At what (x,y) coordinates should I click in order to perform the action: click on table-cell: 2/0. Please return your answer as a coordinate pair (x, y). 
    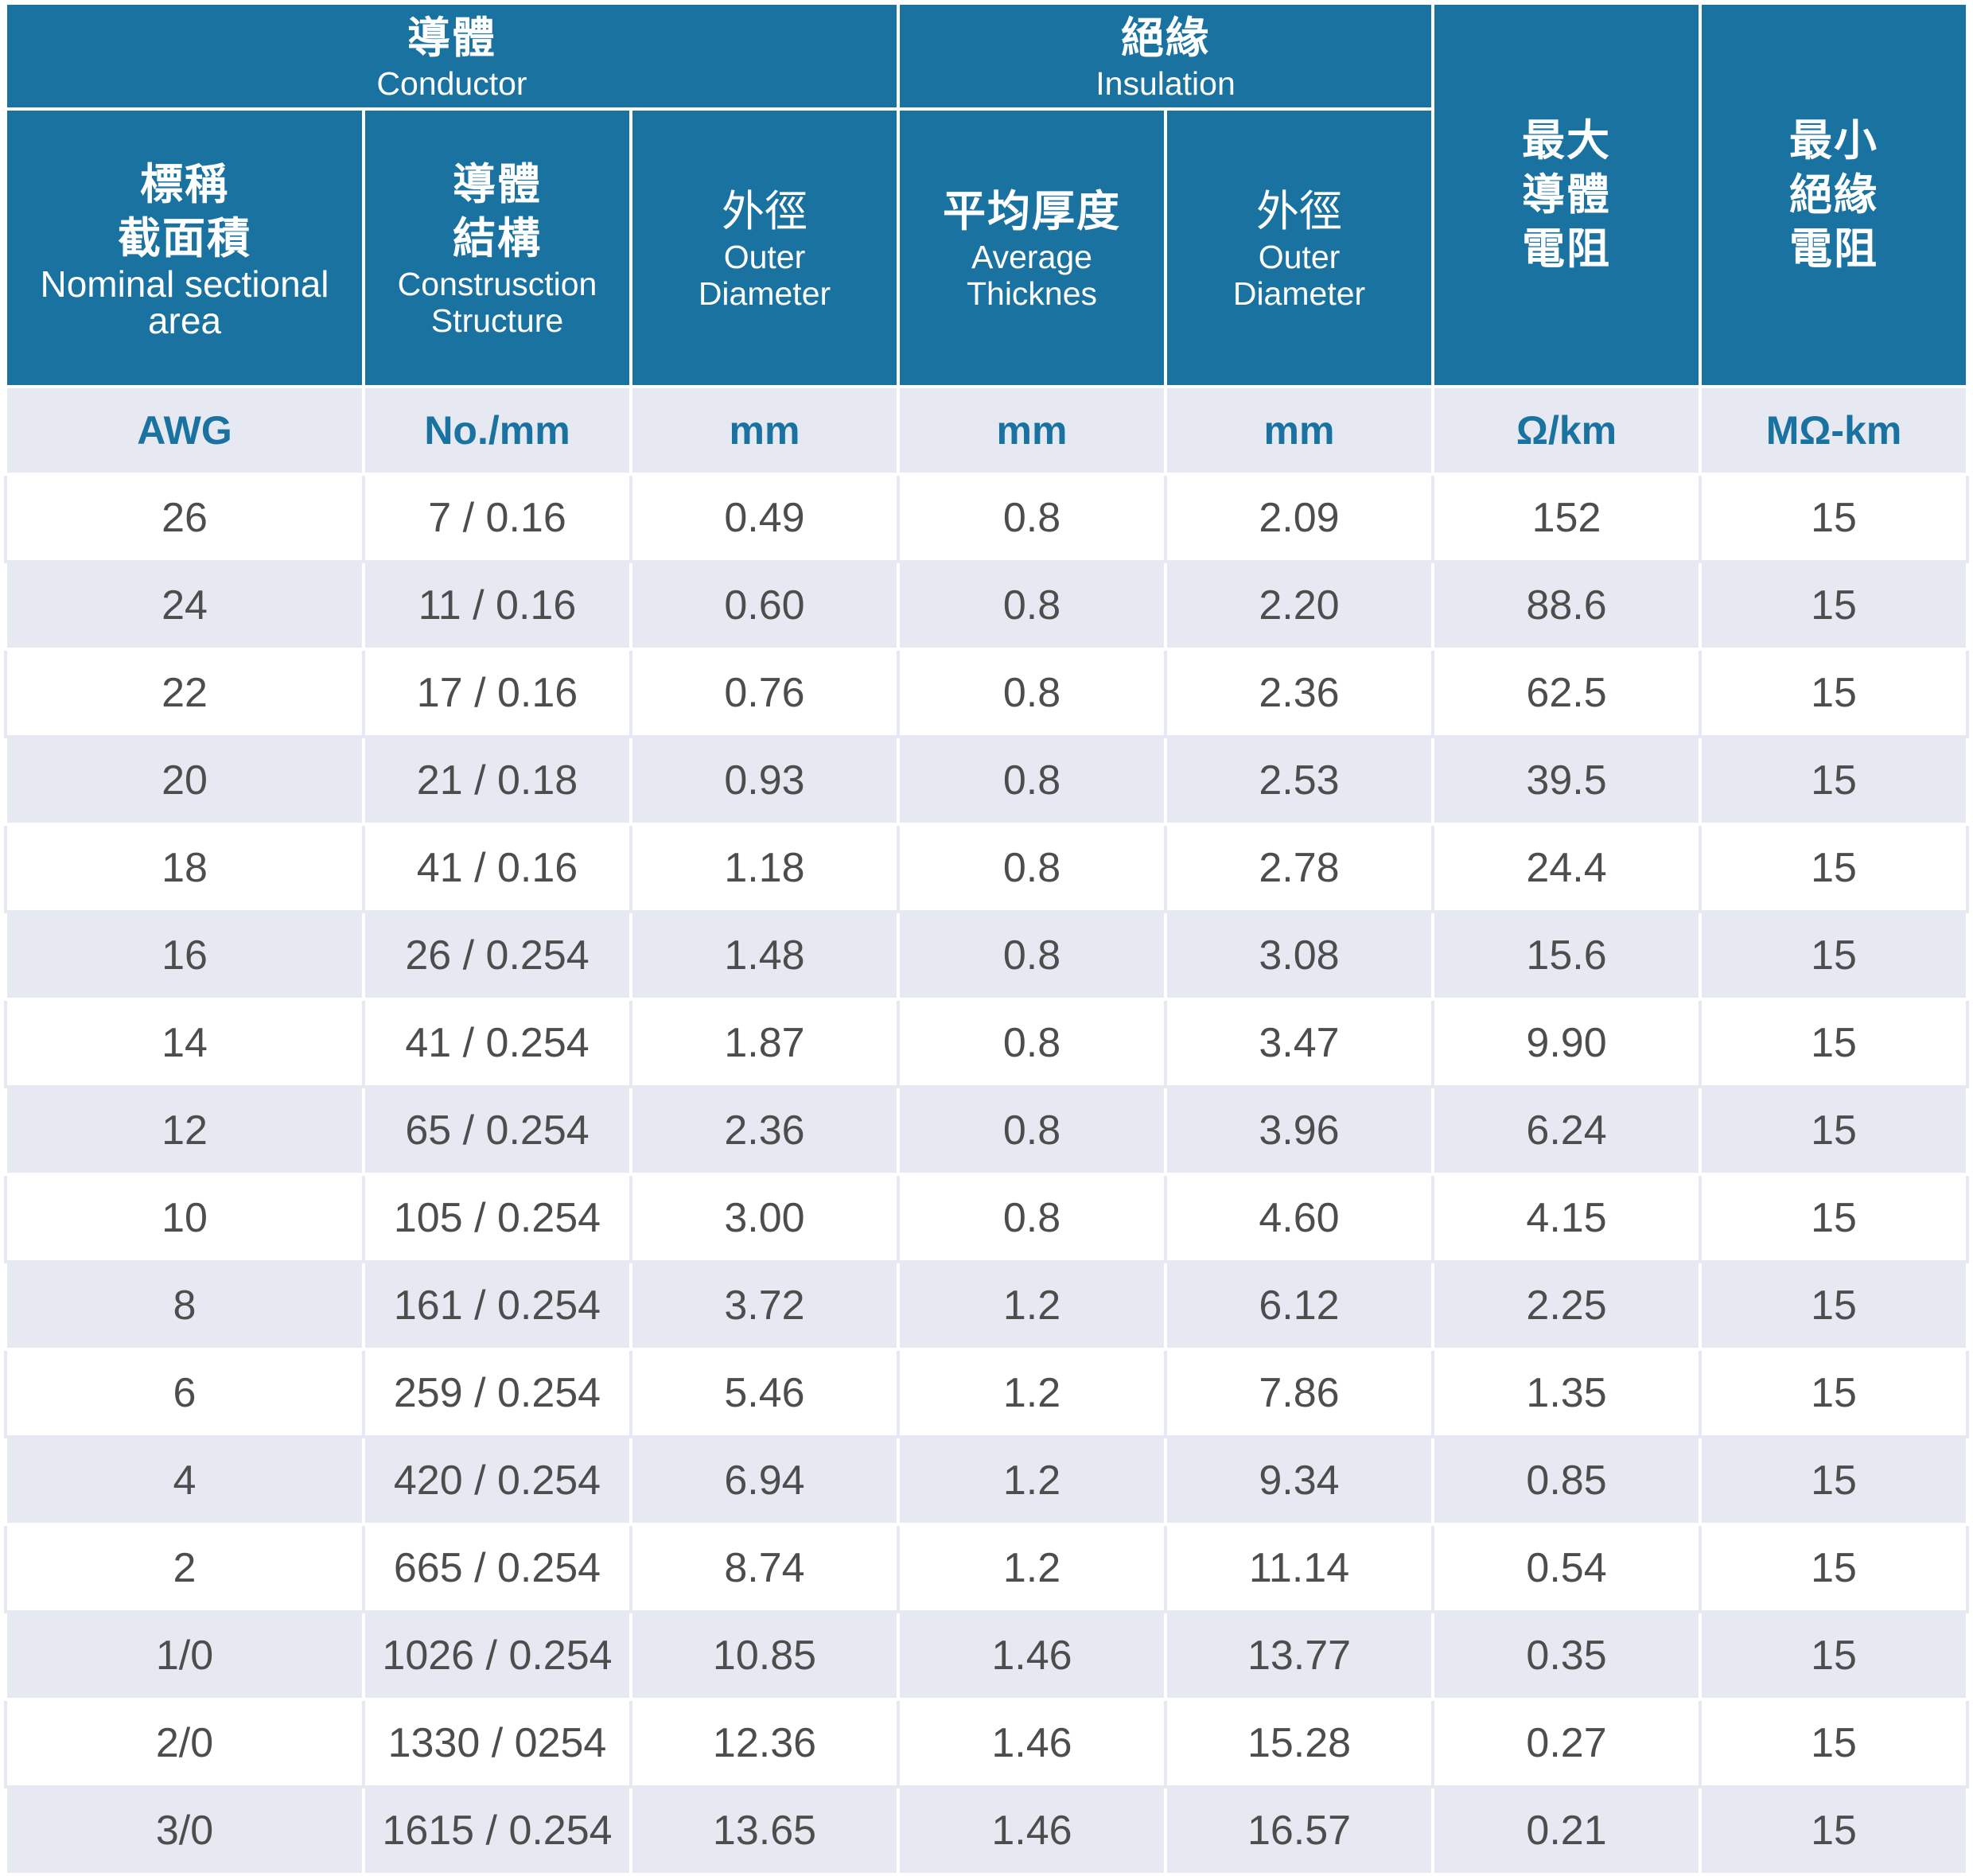
    Looking at the image, I should click on (184, 1743).